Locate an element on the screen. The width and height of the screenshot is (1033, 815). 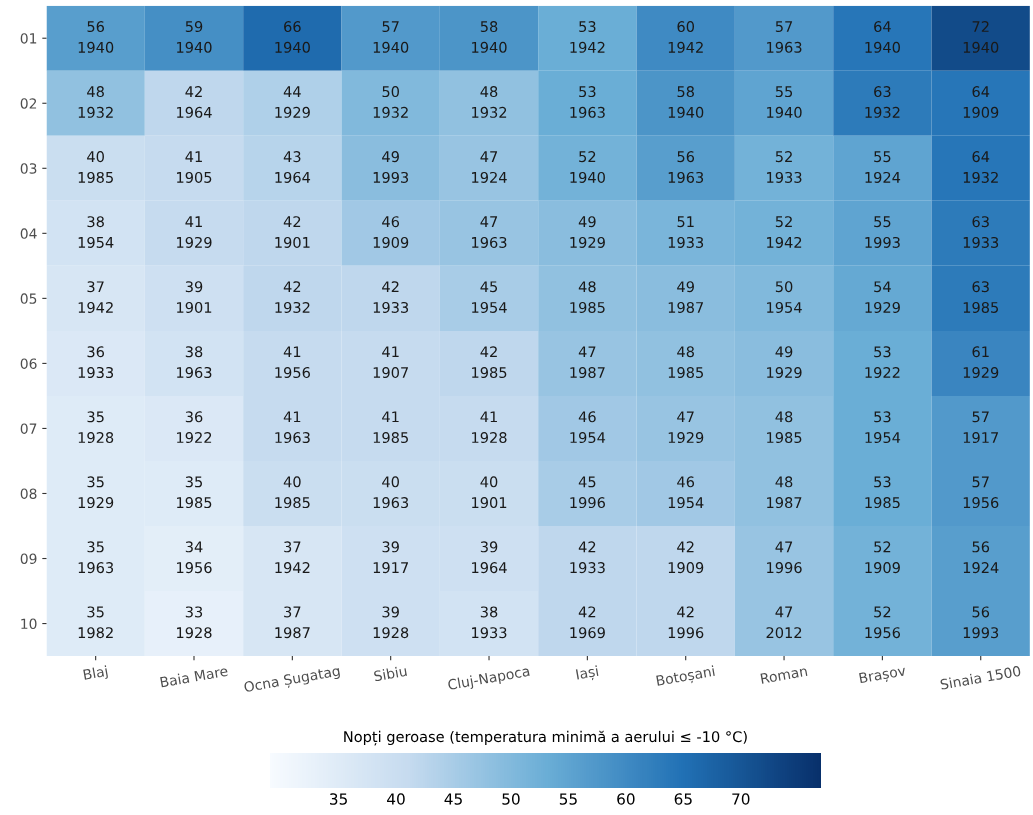
data-label: 41 1963 is located at coordinates (292, 427).